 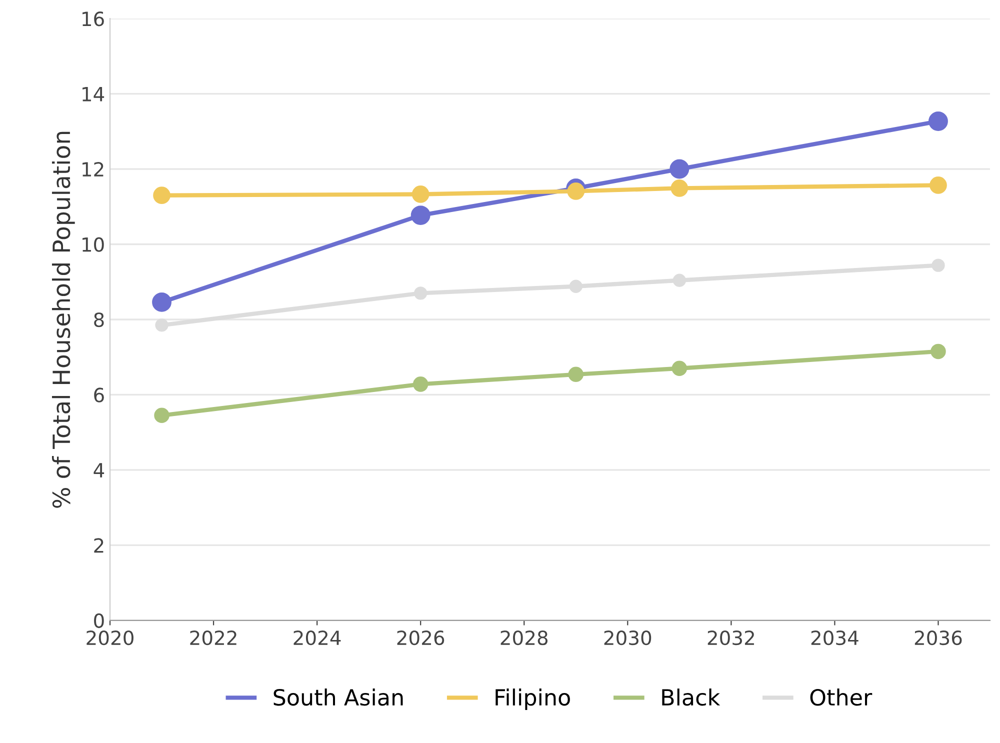 What do you see at coordinates (938, 638) in the screenshot?
I see `x-tick-label: 2036` at bounding box center [938, 638].